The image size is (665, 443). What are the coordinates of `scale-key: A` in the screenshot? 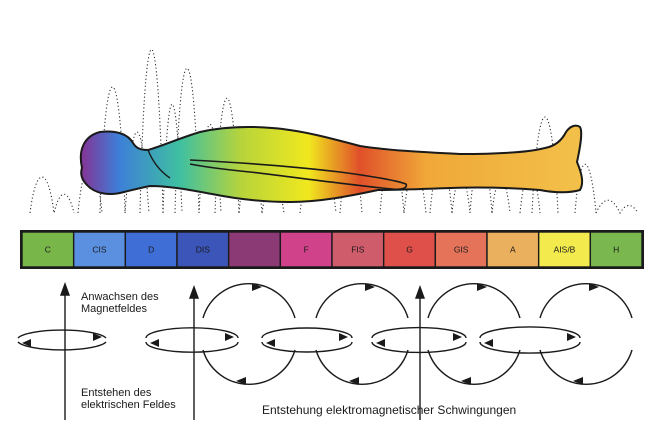 It's located at (513, 249).